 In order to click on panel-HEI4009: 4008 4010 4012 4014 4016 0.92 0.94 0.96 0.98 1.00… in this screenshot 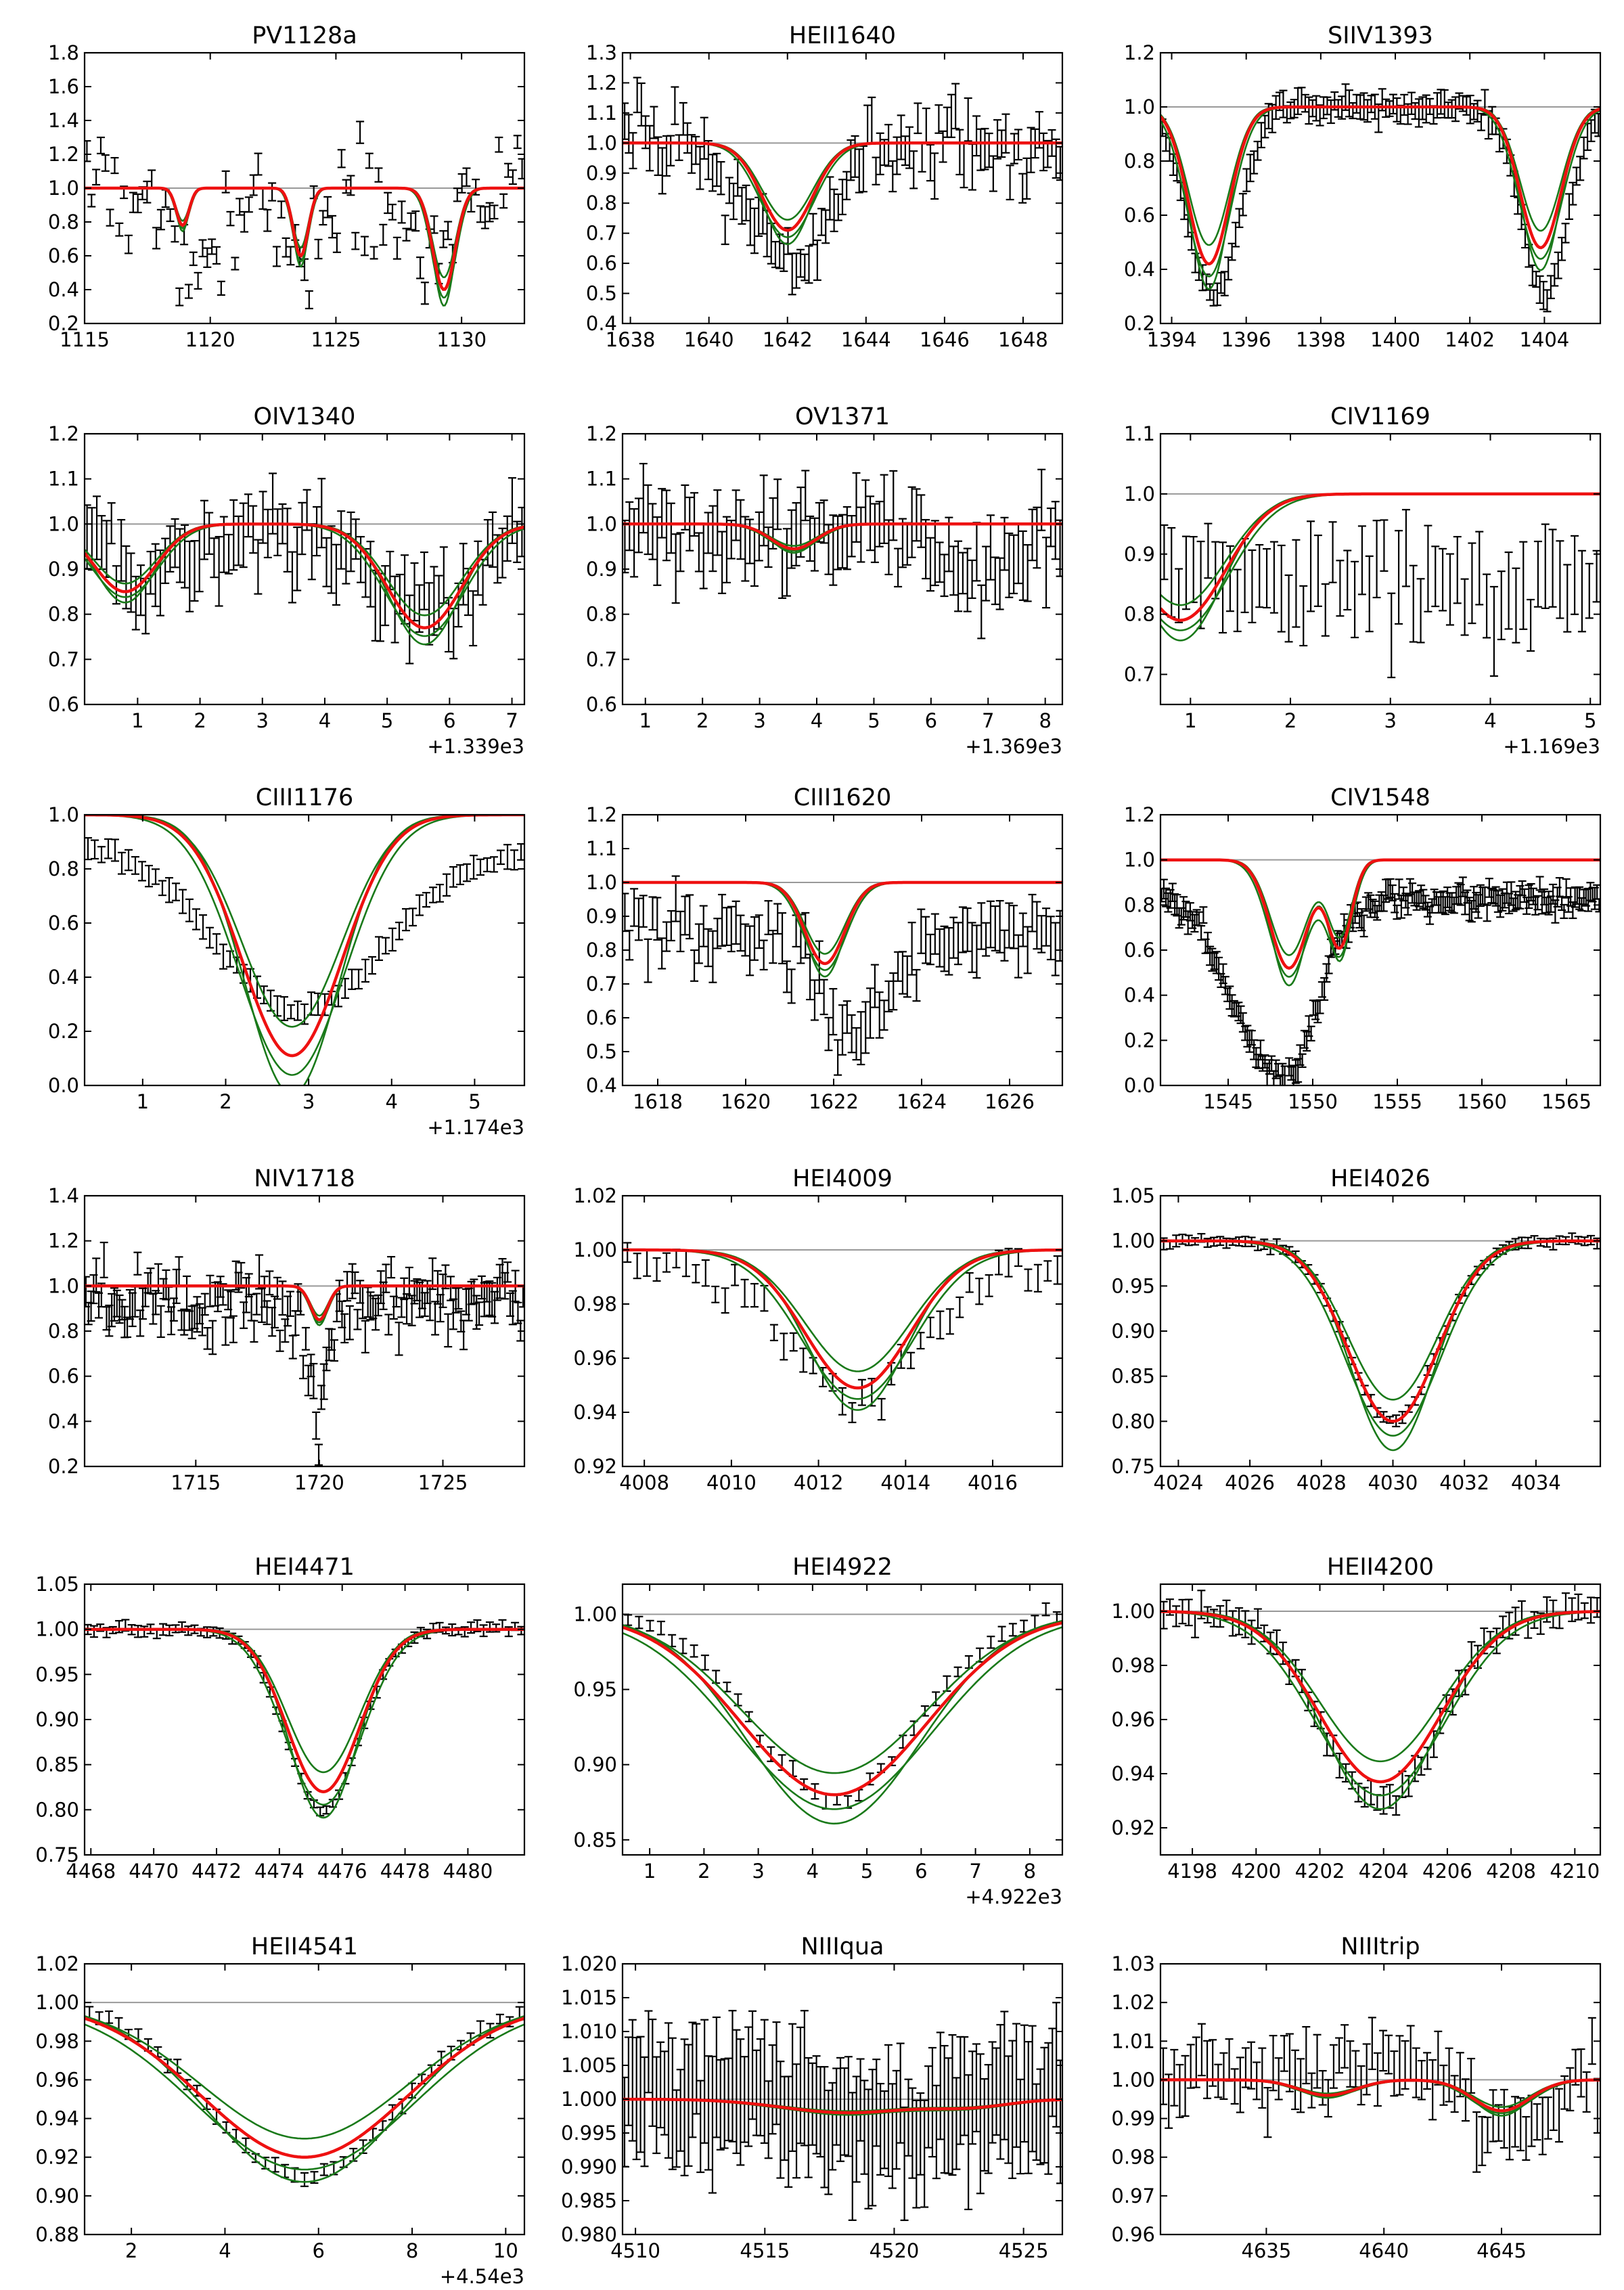, I will do `click(818, 1329)`.